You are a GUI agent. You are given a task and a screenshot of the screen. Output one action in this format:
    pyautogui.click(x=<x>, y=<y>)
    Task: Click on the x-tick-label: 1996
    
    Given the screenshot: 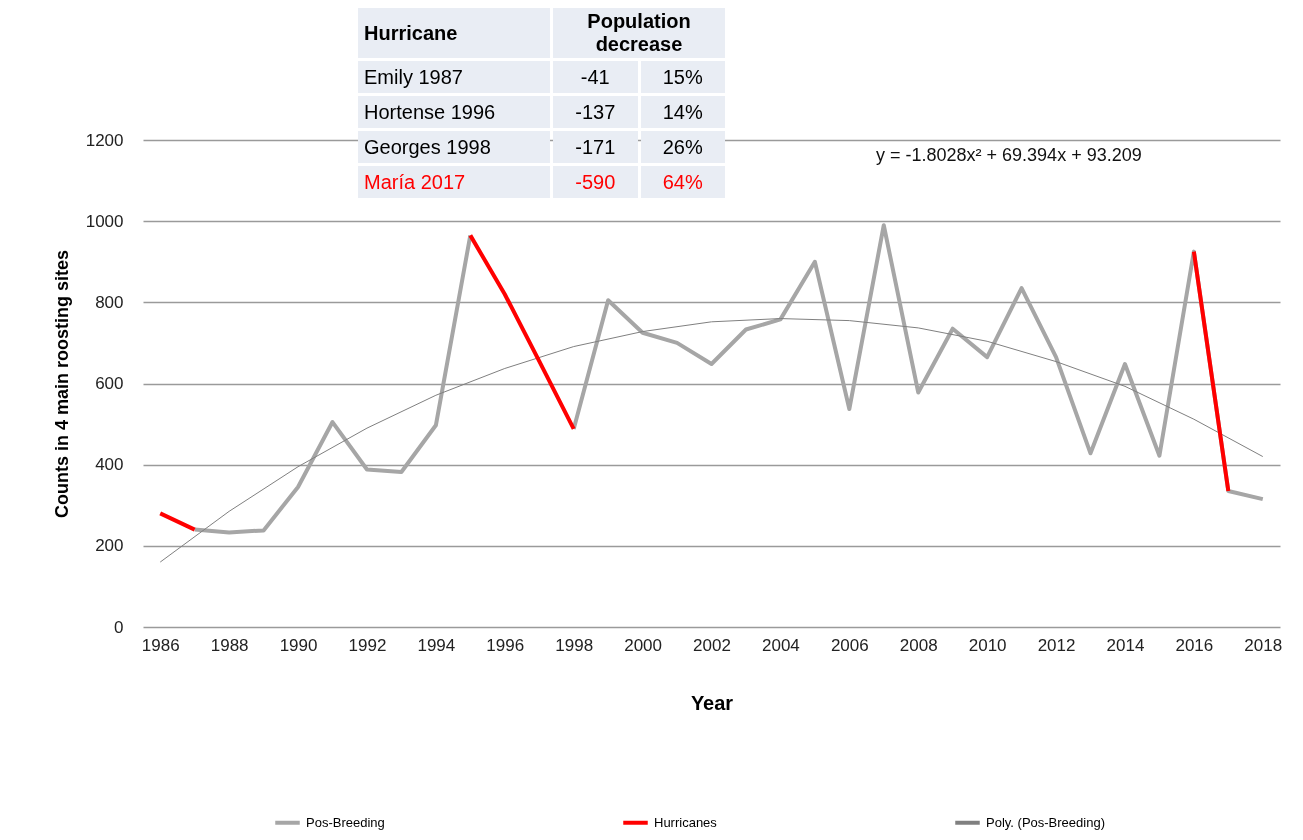 What is the action you would take?
    pyautogui.click(x=505, y=645)
    